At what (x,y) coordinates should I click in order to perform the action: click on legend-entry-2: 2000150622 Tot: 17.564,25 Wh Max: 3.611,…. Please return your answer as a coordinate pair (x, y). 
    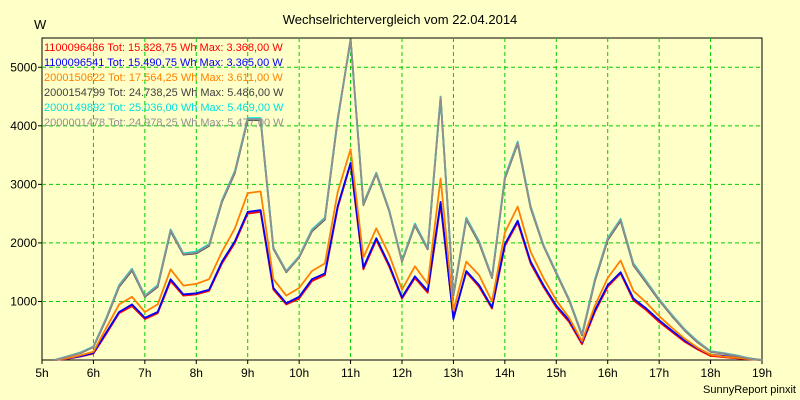
    Looking at the image, I should click on (163, 78).